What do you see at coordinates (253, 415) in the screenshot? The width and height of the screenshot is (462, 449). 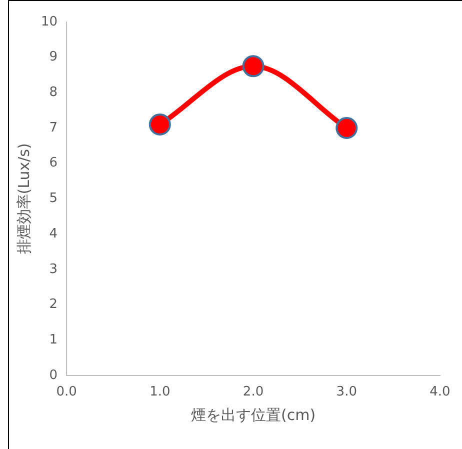 I see `x-axis-title: 煙を出す位置(cm)` at bounding box center [253, 415].